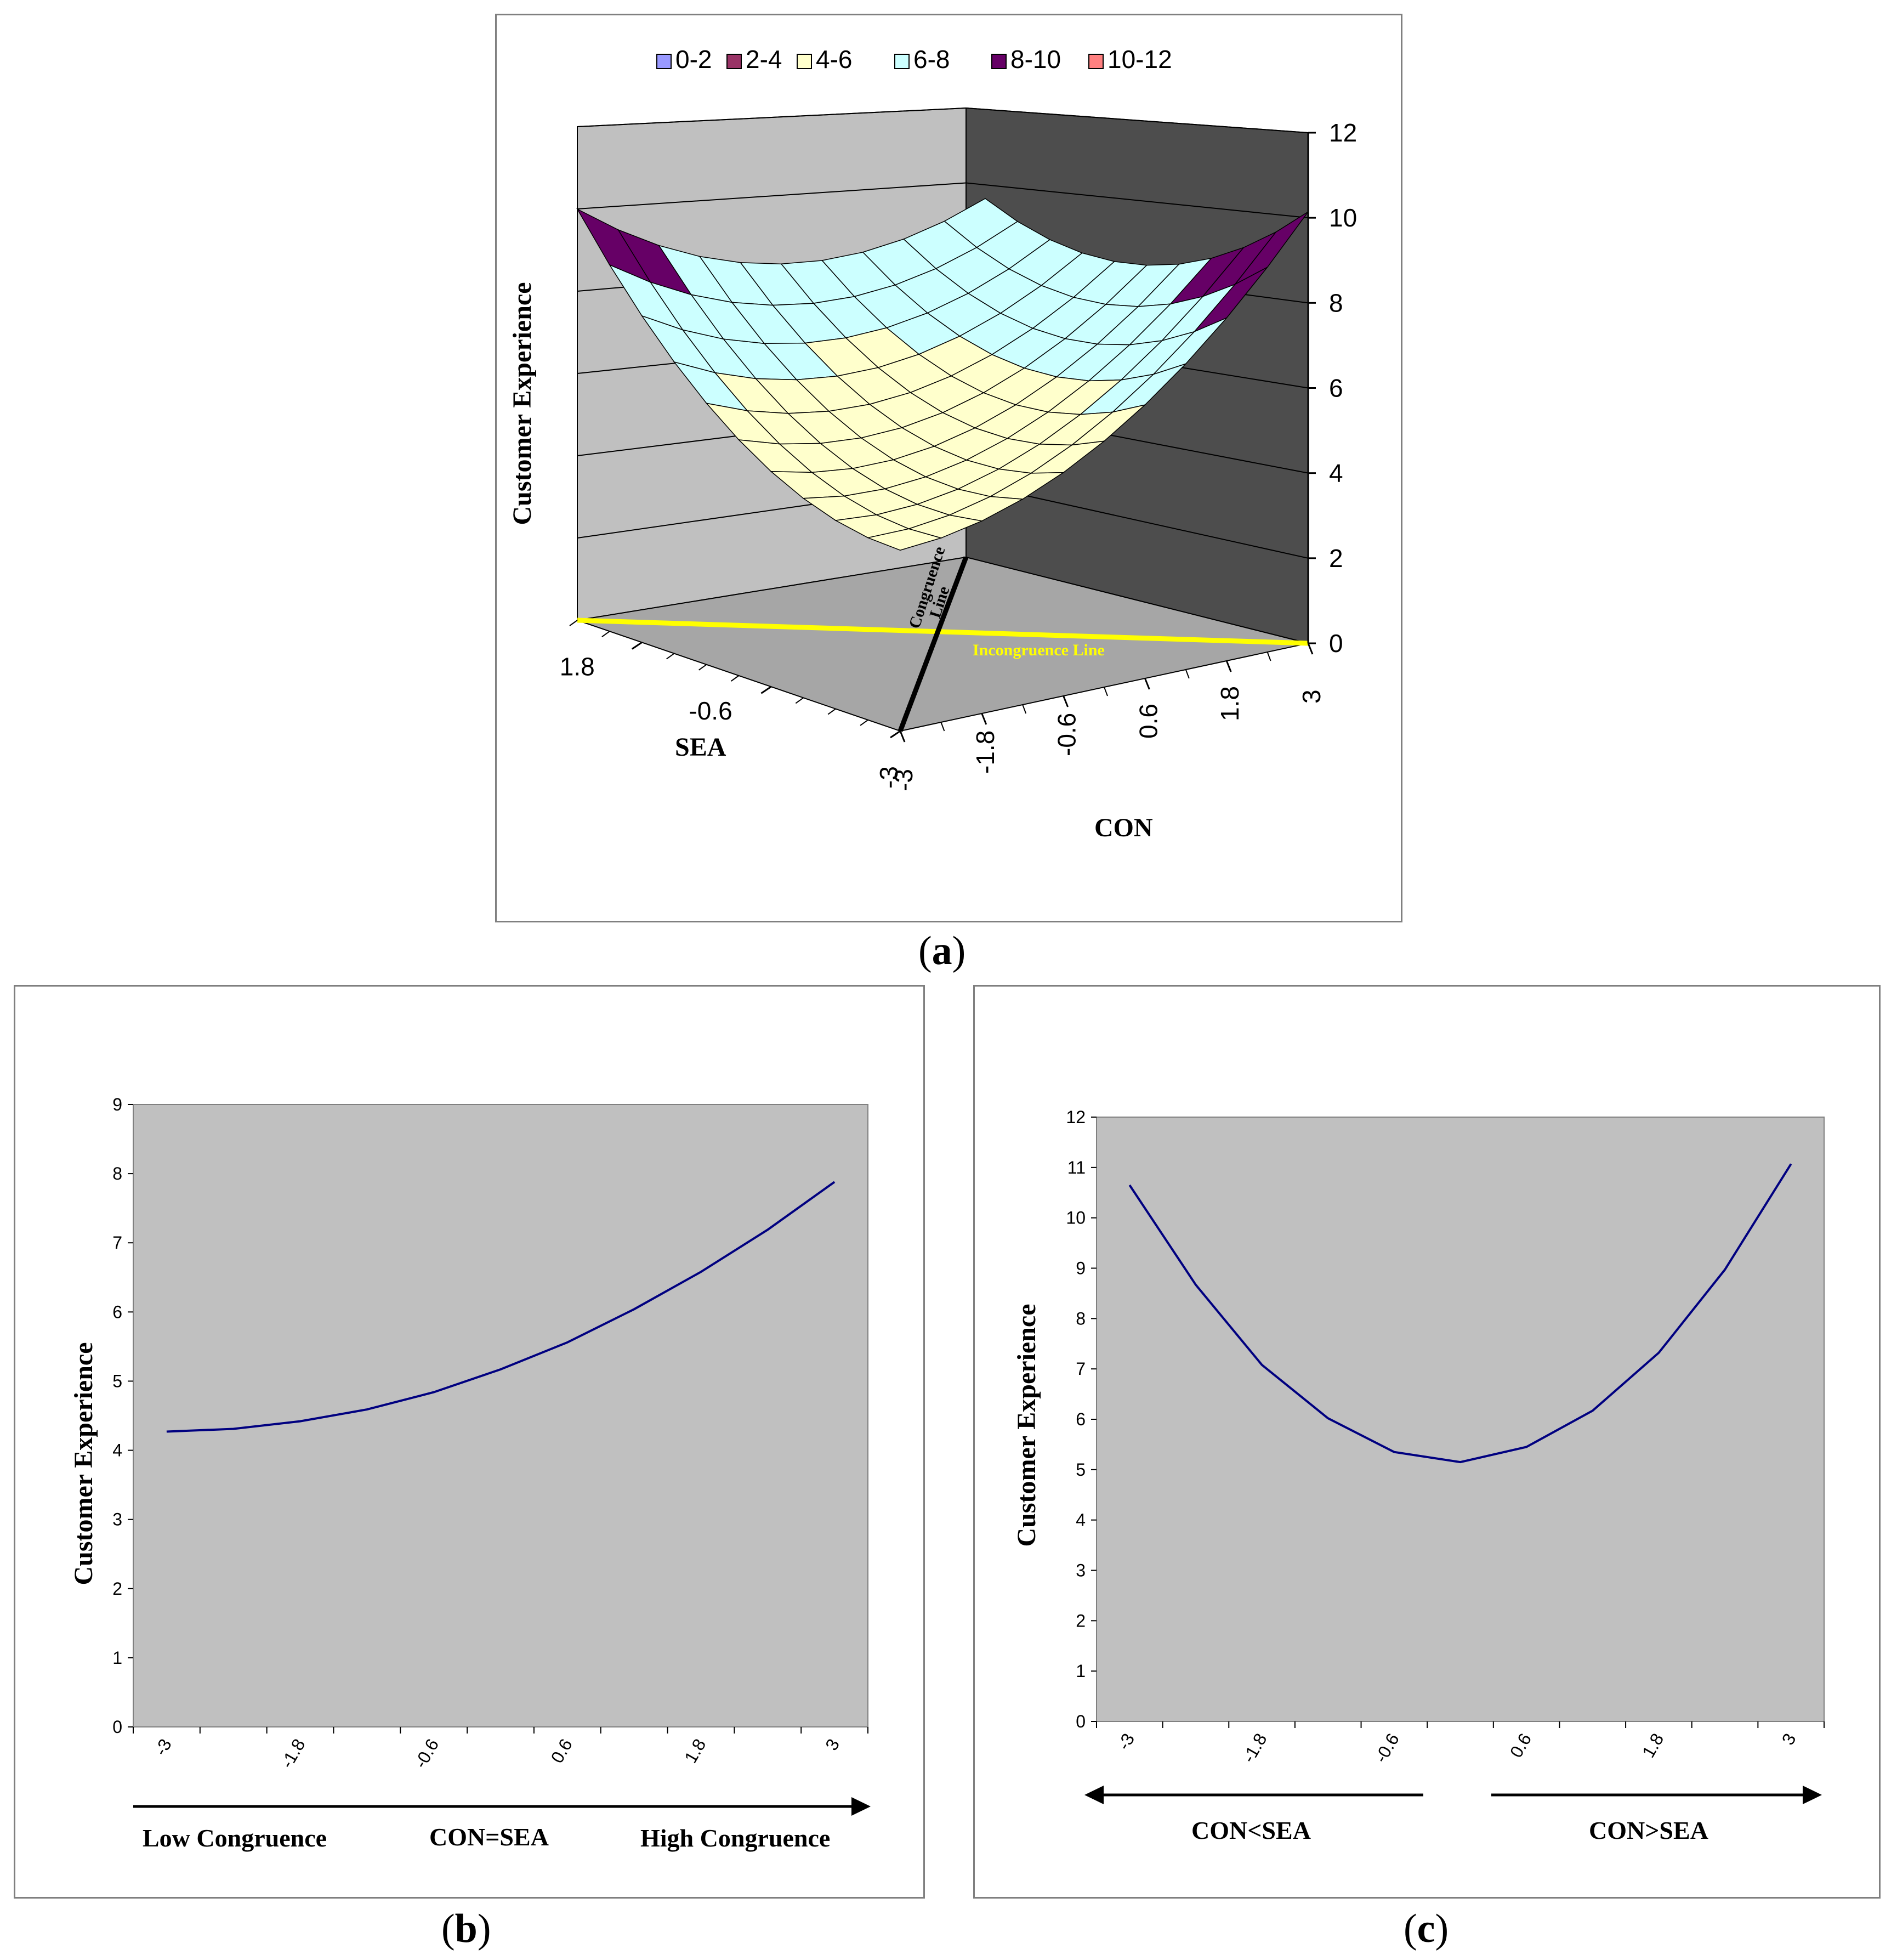 Image resolution: width=1897 pixels, height=1960 pixels. I want to click on y-tick-label: 1, so click(117, 1658).